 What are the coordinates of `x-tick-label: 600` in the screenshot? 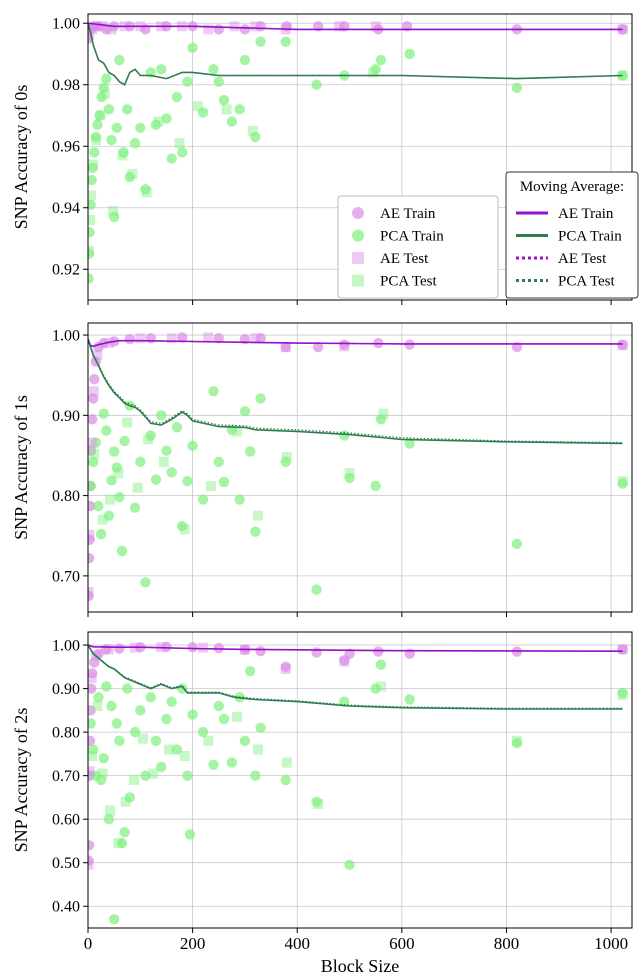 It's located at (402, 943).